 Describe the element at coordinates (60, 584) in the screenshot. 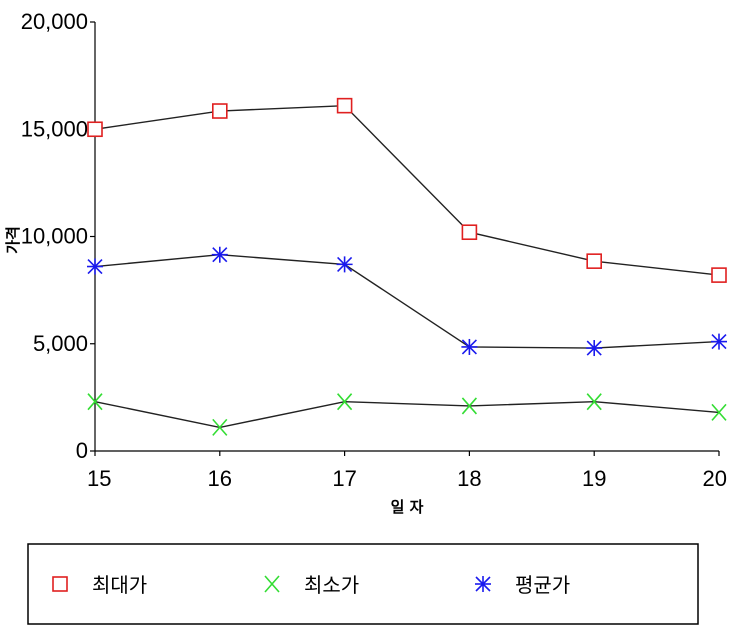

I see `legend-marker-square` at that location.